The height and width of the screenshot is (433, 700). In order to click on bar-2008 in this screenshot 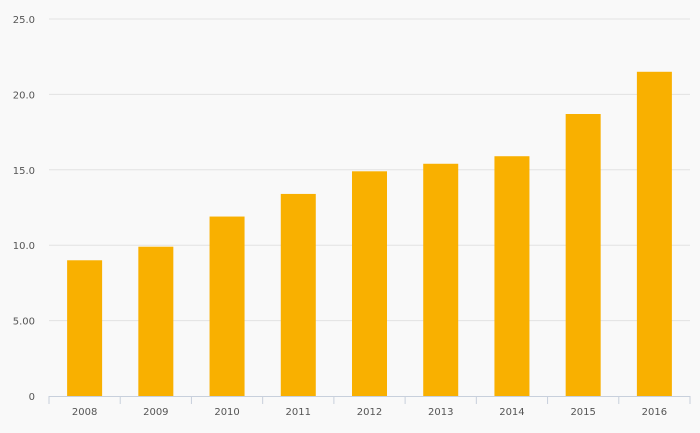, I will do `click(85, 328)`.